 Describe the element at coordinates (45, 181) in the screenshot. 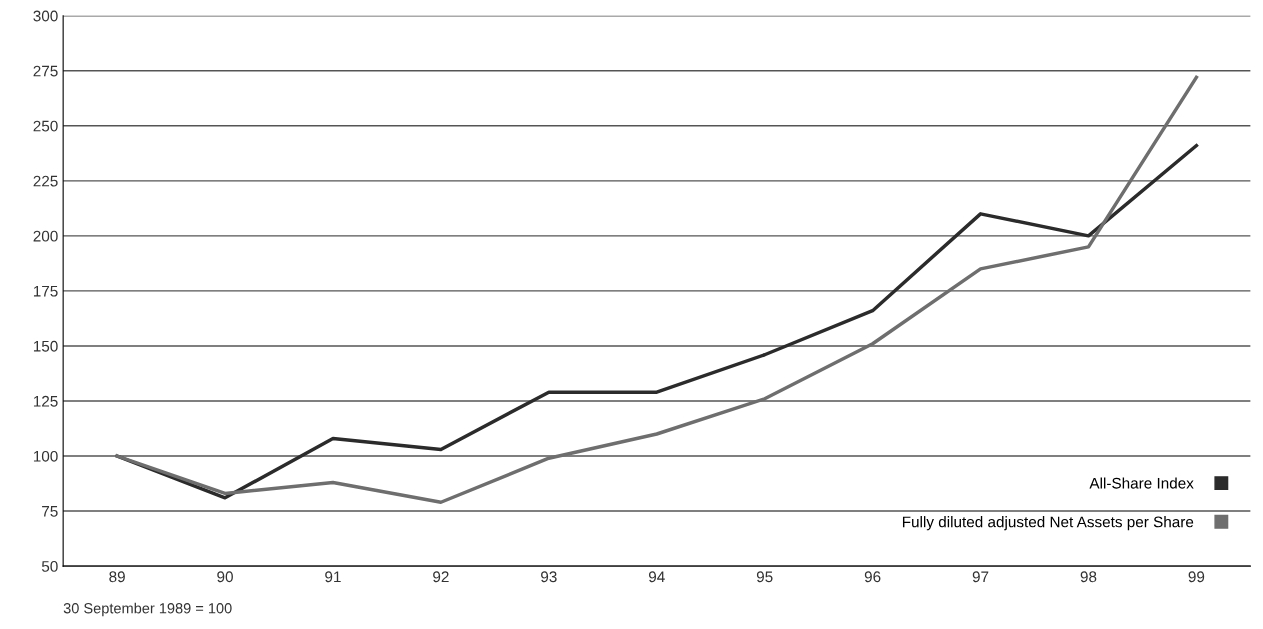

I see `y-tick-label: 225` at that location.